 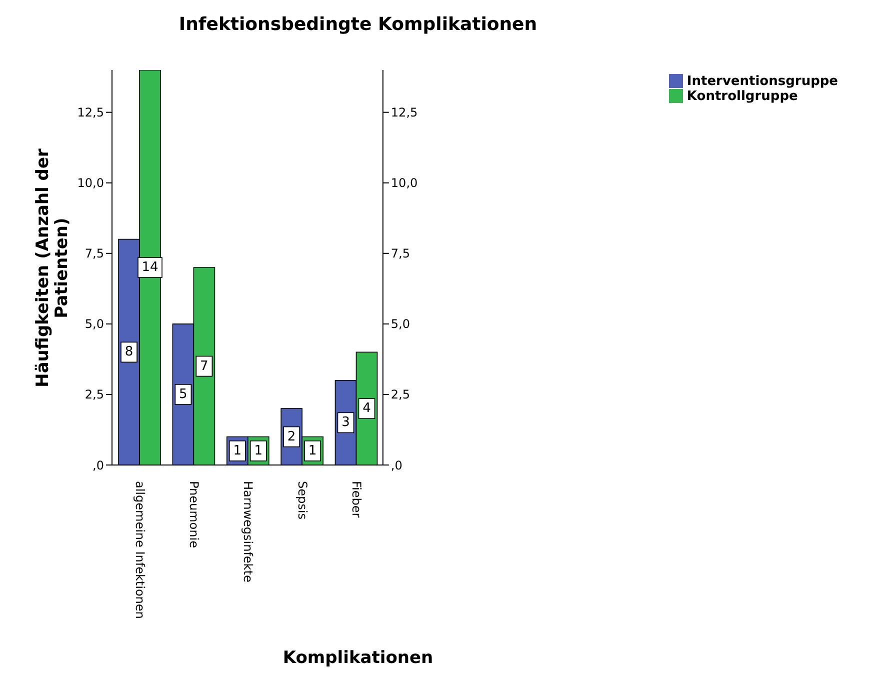 What do you see at coordinates (291, 436) in the screenshot?
I see `data-label: 2` at bounding box center [291, 436].